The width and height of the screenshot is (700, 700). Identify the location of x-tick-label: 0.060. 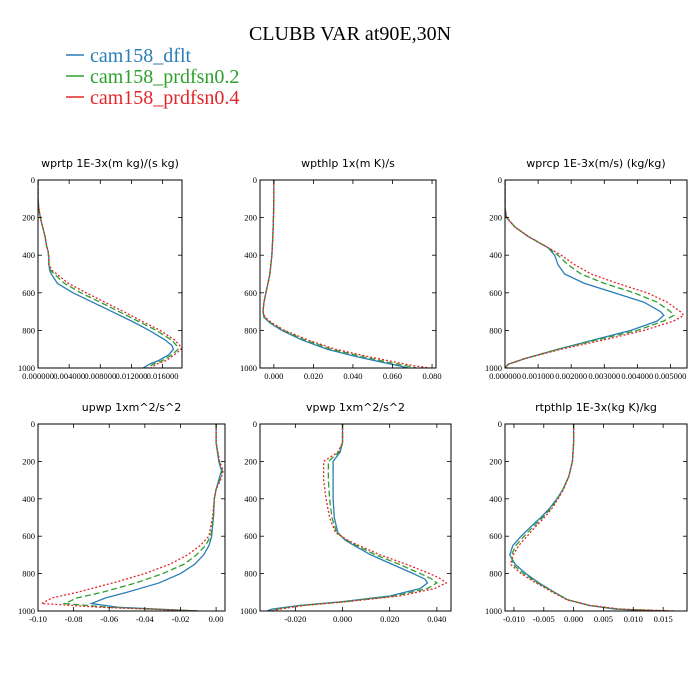
(392, 376).